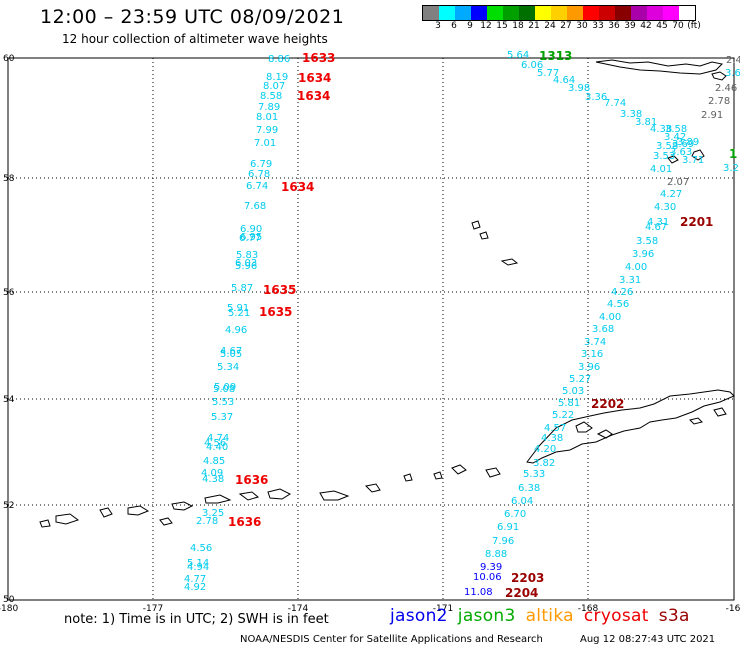  Describe the element at coordinates (733, 154) in the screenshot. I see `pass-time-label: 1` at that location.